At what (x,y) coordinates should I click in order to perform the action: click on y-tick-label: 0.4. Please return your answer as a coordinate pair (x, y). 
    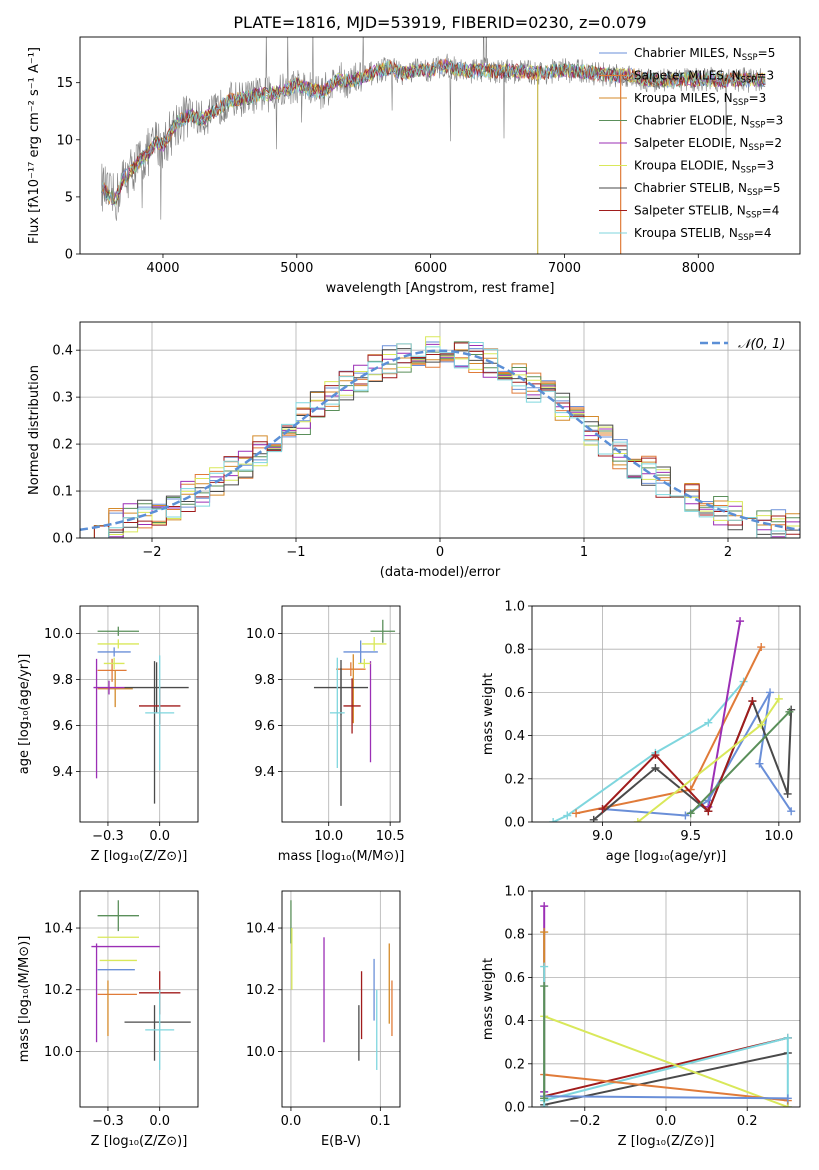
    Looking at the image, I should click on (62, 351).